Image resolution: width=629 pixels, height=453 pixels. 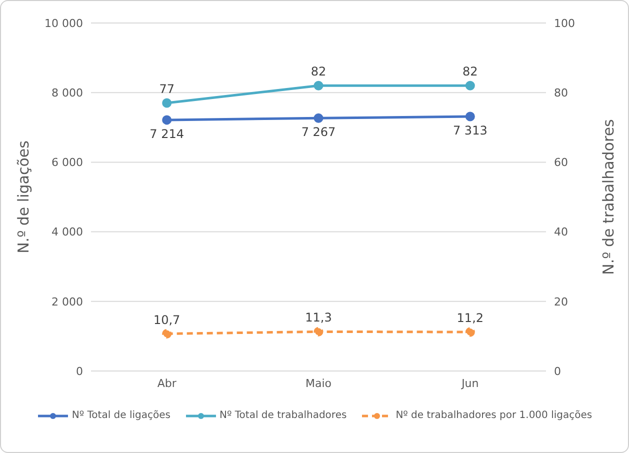 What do you see at coordinates (67, 163) in the screenshot?
I see `y-tick-label: 6 000` at bounding box center [67, 163].